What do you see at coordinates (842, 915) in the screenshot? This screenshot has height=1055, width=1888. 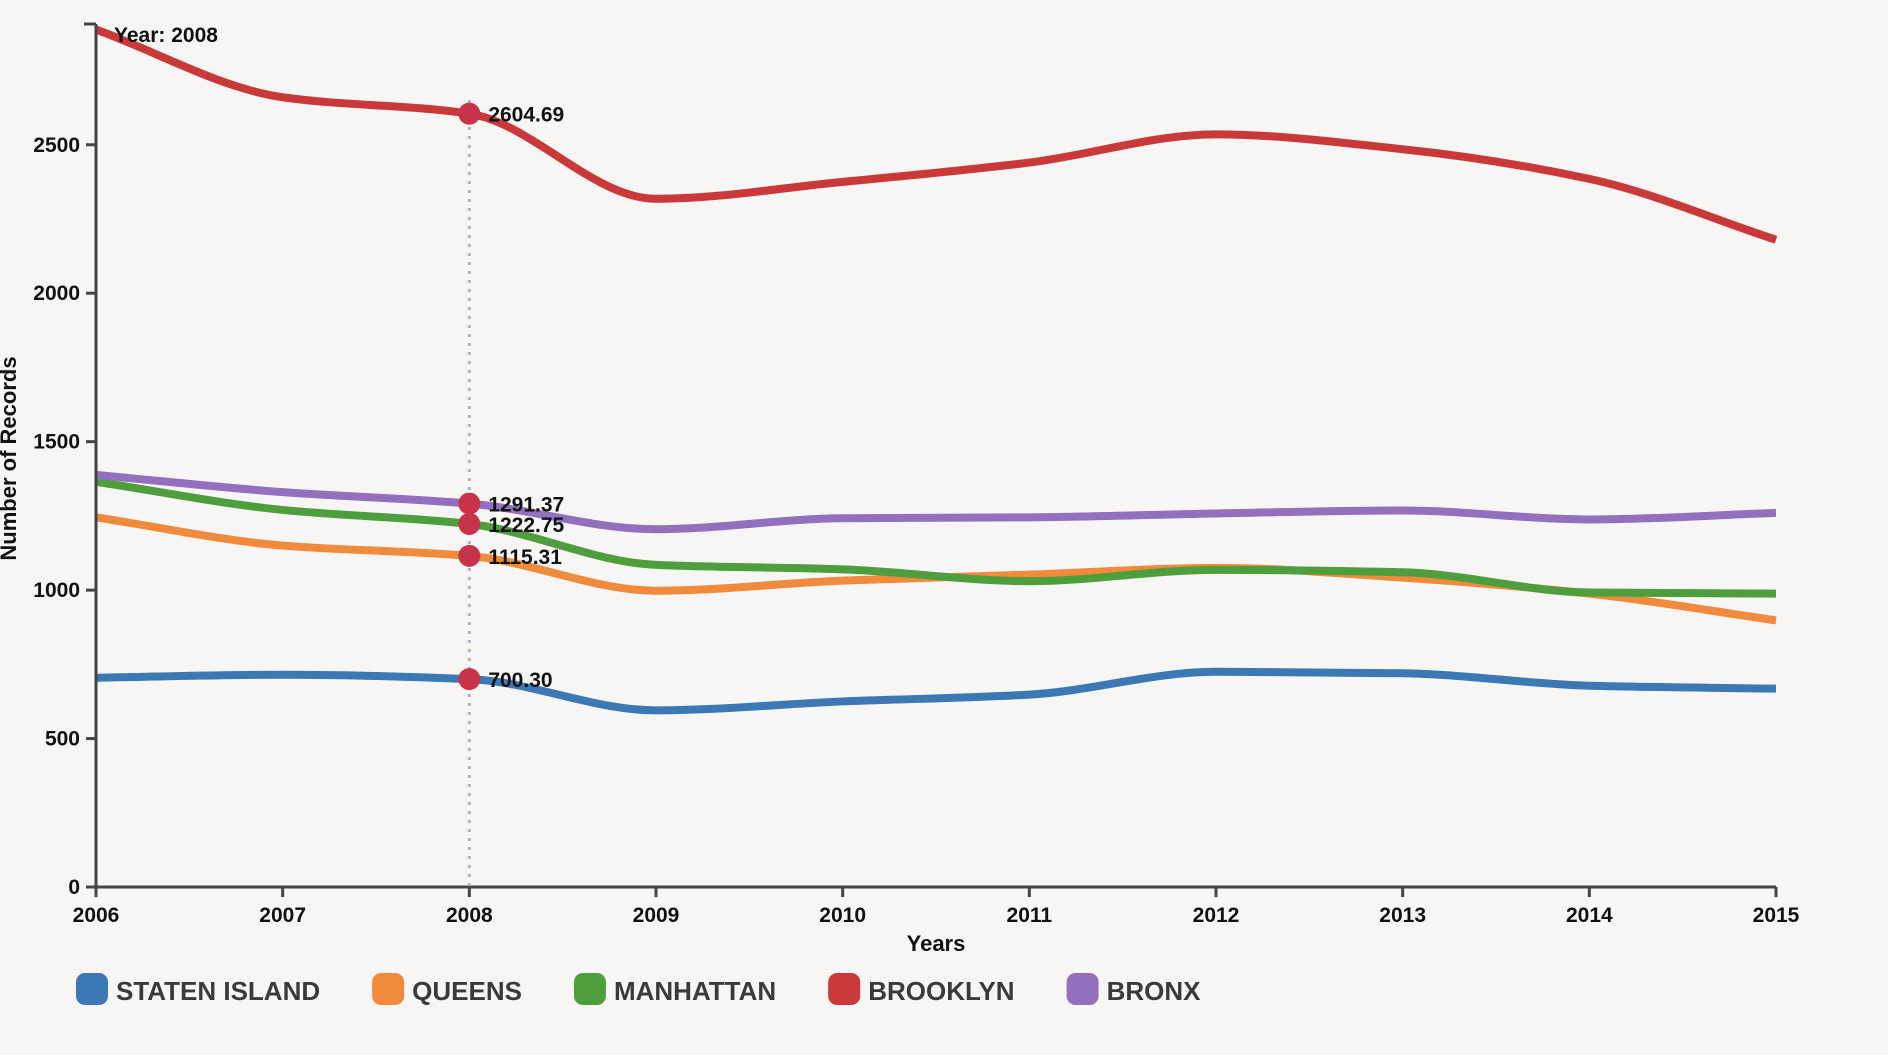 I see `x-tick-label: 2010` at bounding box center [842, 915].